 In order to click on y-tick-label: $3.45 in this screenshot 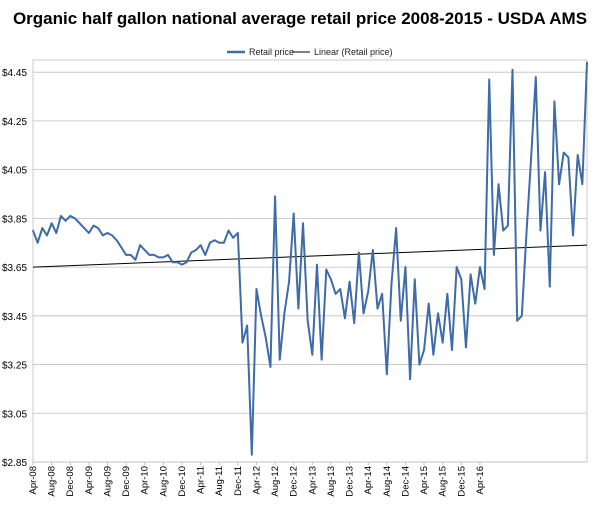, I will do `click(14, 317)`.